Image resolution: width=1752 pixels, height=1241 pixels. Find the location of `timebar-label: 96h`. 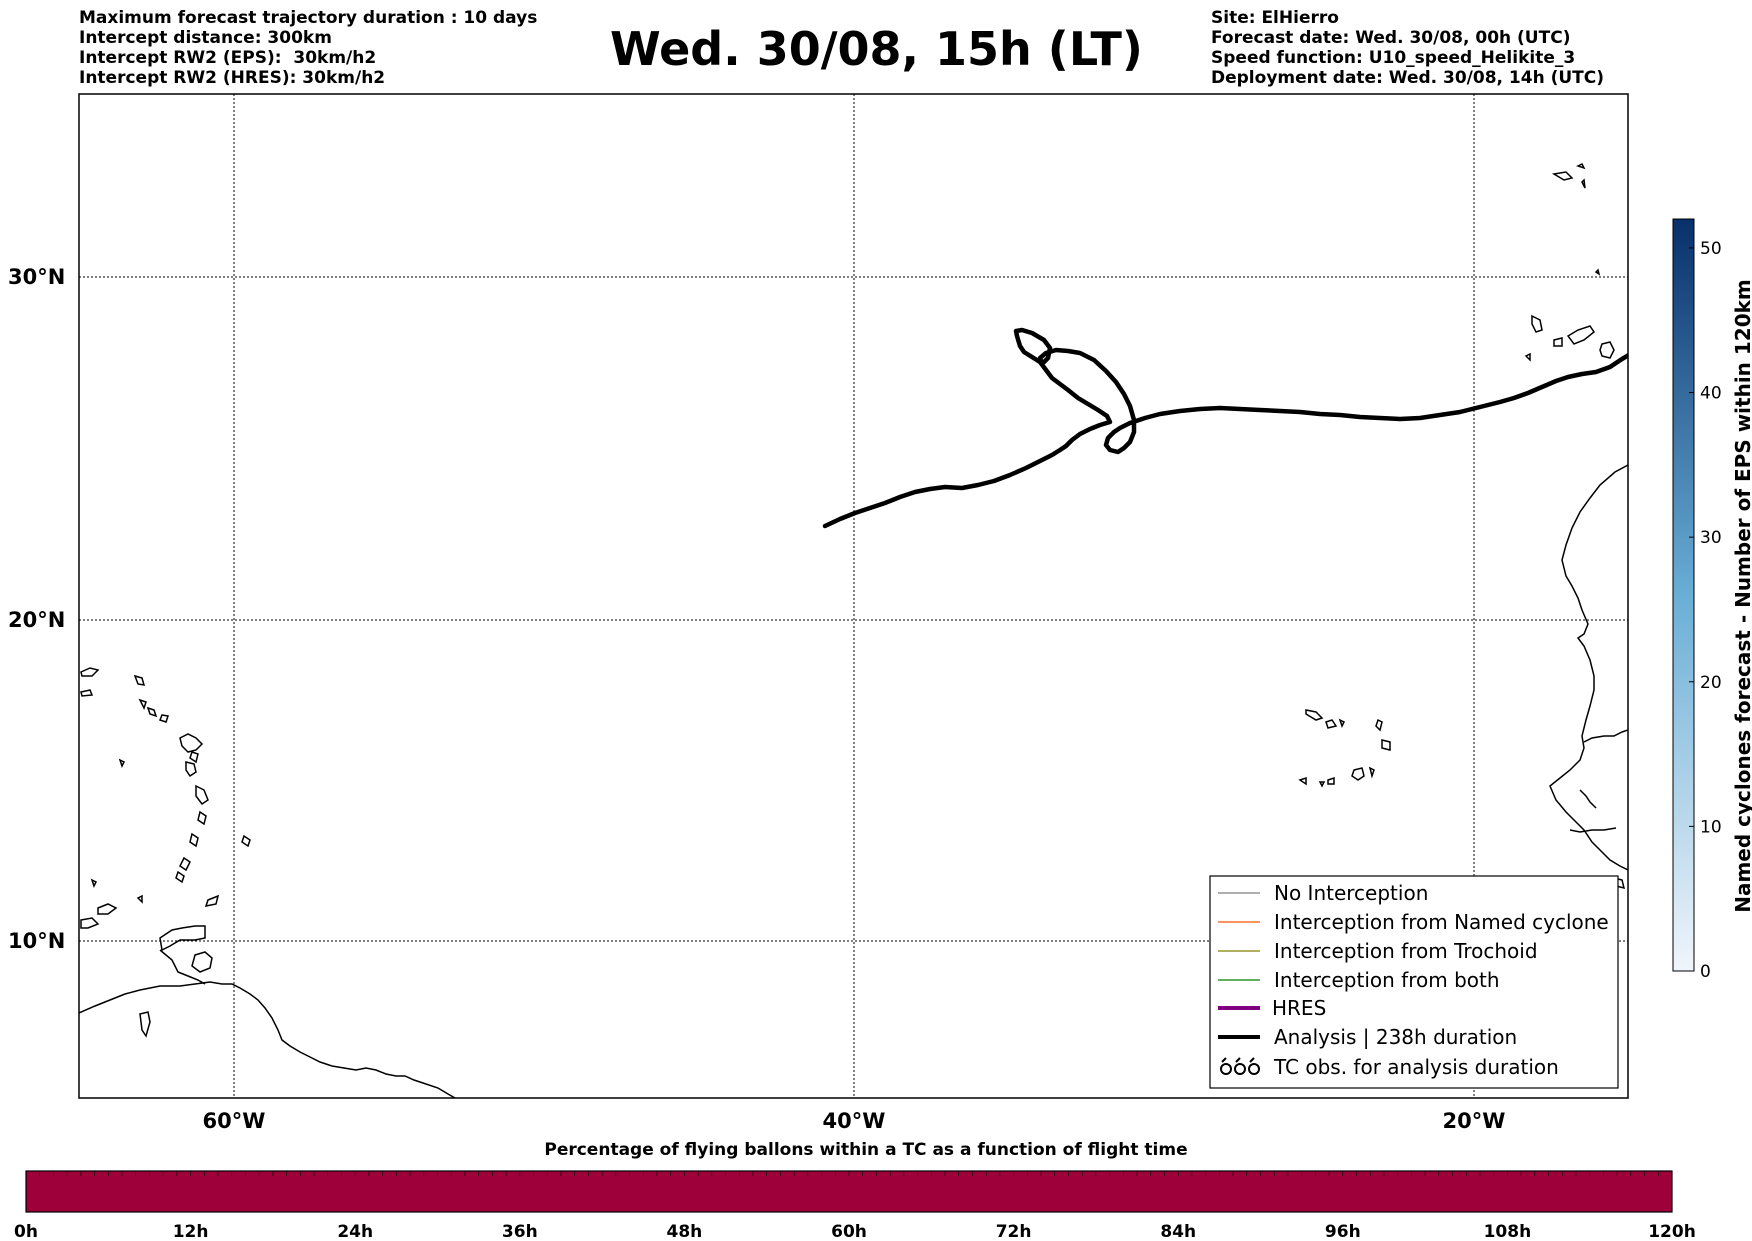

timebar-label: 96h is located at coordinates (1343, 1231).